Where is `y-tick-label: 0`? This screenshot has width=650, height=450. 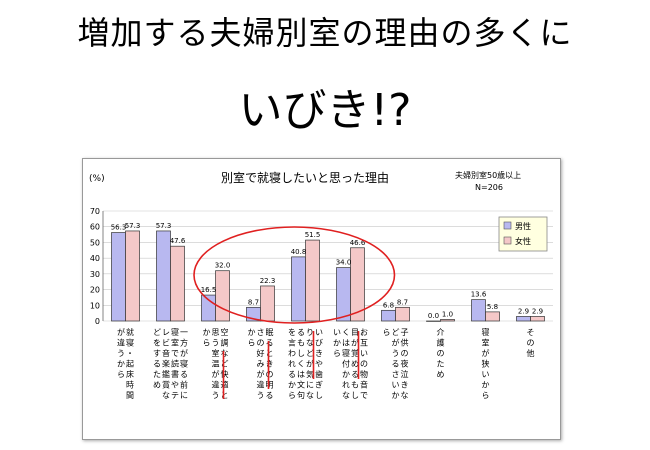 y-tick-label: 0 is located at coordinates (97, 321).